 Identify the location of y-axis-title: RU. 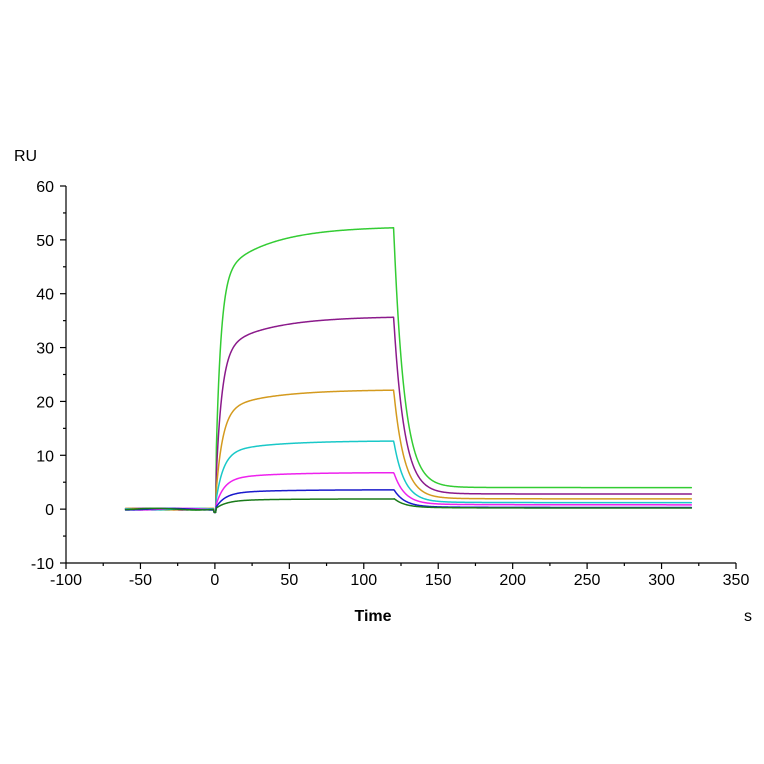
(25, 156).